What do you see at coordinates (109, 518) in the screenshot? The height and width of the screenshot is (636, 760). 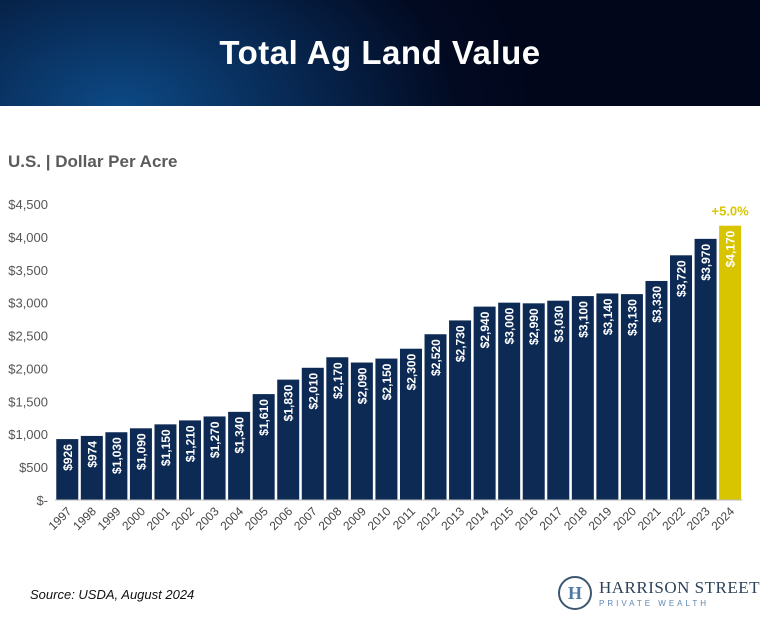 I see `x-tick-label: 1999` at bounding box center [109, 518].